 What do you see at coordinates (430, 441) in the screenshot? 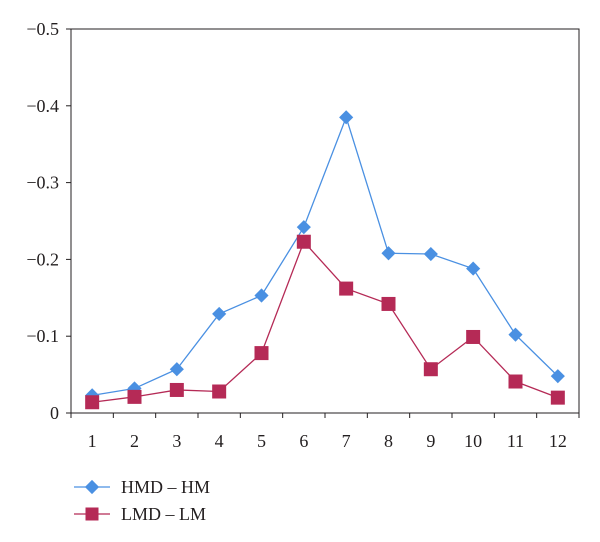
I see `x-tick-label: 9` at bounding box center [430, 441].